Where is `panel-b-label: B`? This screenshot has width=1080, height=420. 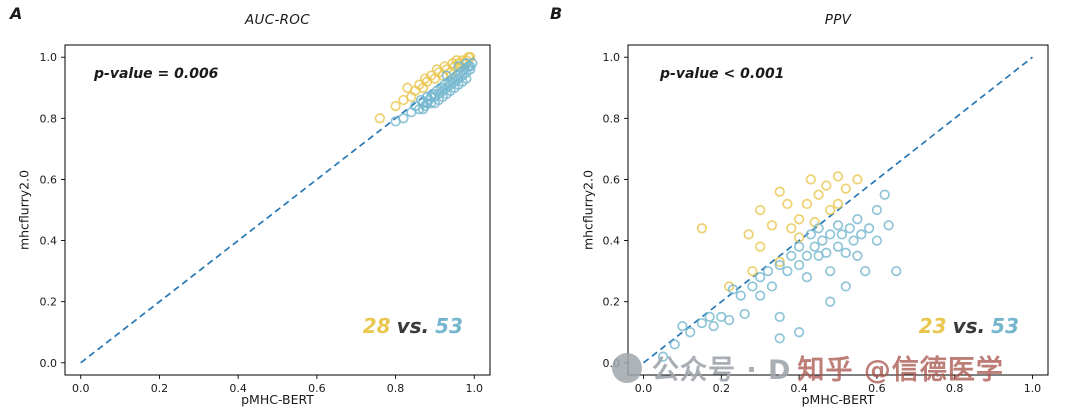
panel-b-label: B is located at coordinates (556, 13).